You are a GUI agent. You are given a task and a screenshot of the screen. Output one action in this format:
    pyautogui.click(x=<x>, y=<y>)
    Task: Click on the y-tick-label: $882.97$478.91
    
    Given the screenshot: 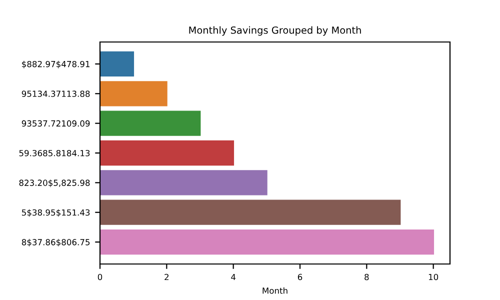 What is the action you would take?
    pyautogui.click(x=56, y=64)
    